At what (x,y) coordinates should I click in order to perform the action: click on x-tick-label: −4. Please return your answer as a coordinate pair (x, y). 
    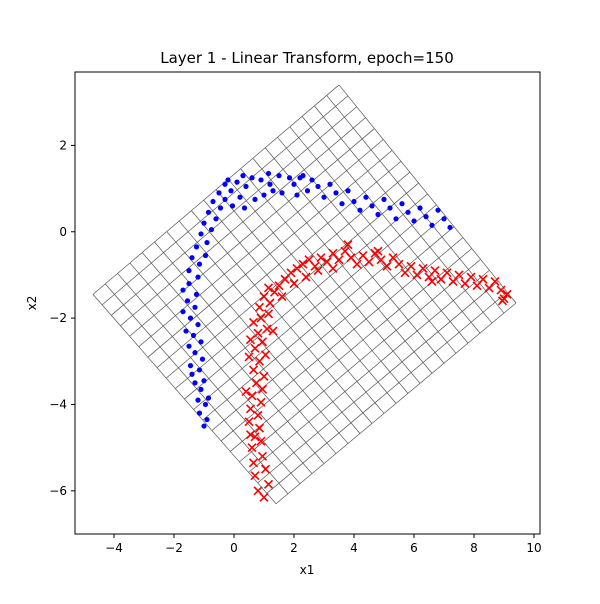
    Looking at the image, I should click on (114, 548).